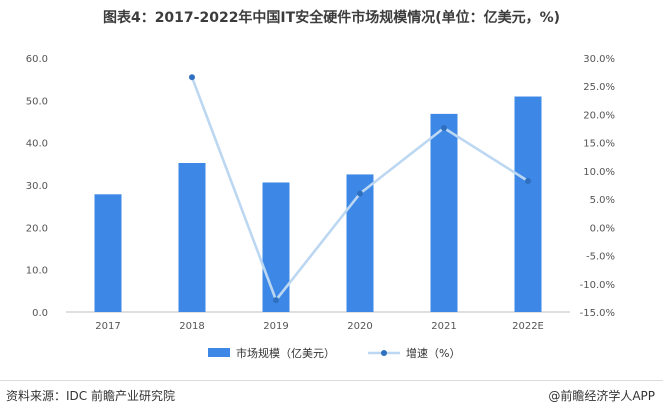  What do you see at coordinates (360, 243) in the screenshot?
I see `bar-2020` at bounding box center [360, 243].